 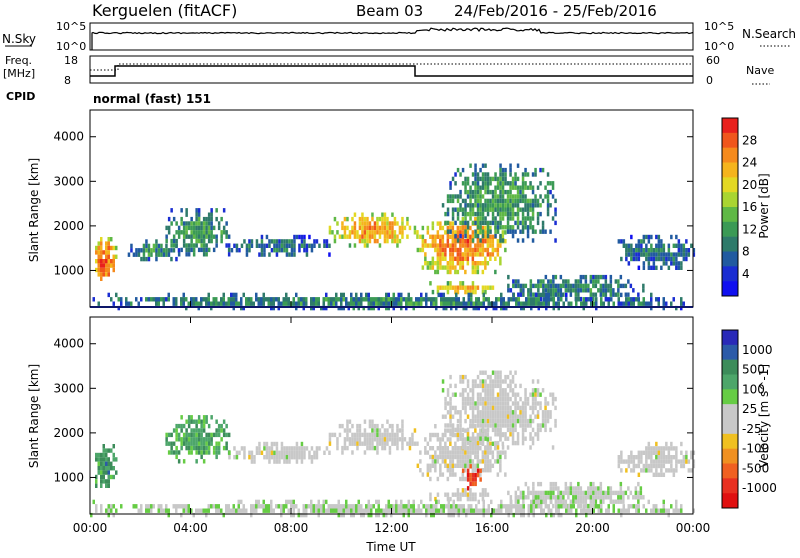 I want to click on colorbar-tick-label: 24, so click(x=749, y=163).